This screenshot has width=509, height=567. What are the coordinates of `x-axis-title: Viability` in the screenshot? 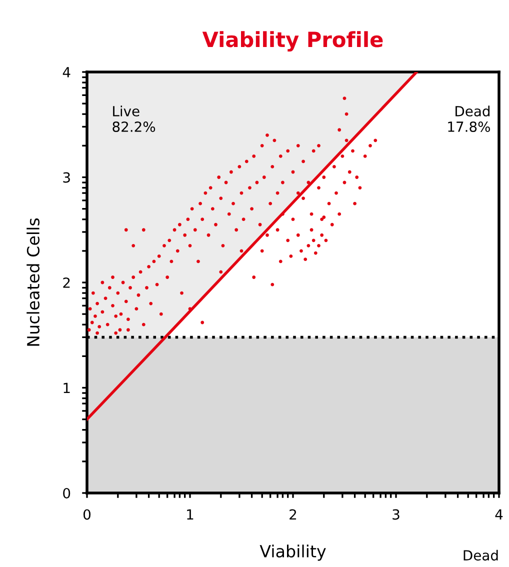 It's located at (293, 552).